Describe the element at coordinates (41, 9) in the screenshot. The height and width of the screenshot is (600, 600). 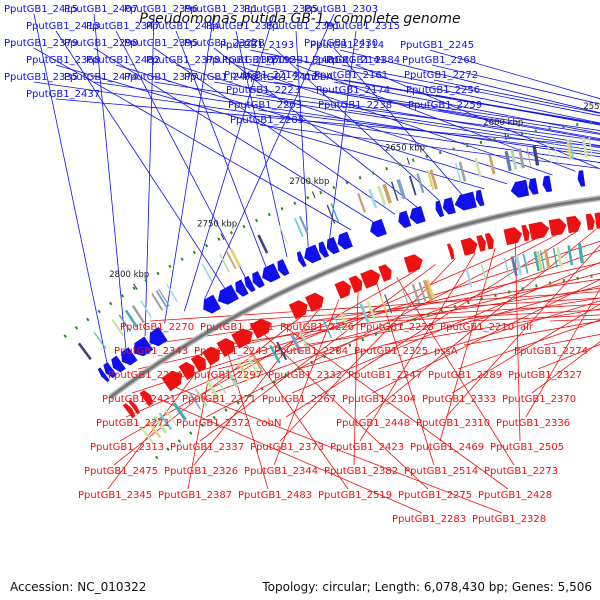
I see `gene-label: PputGB1_2415` at that location.